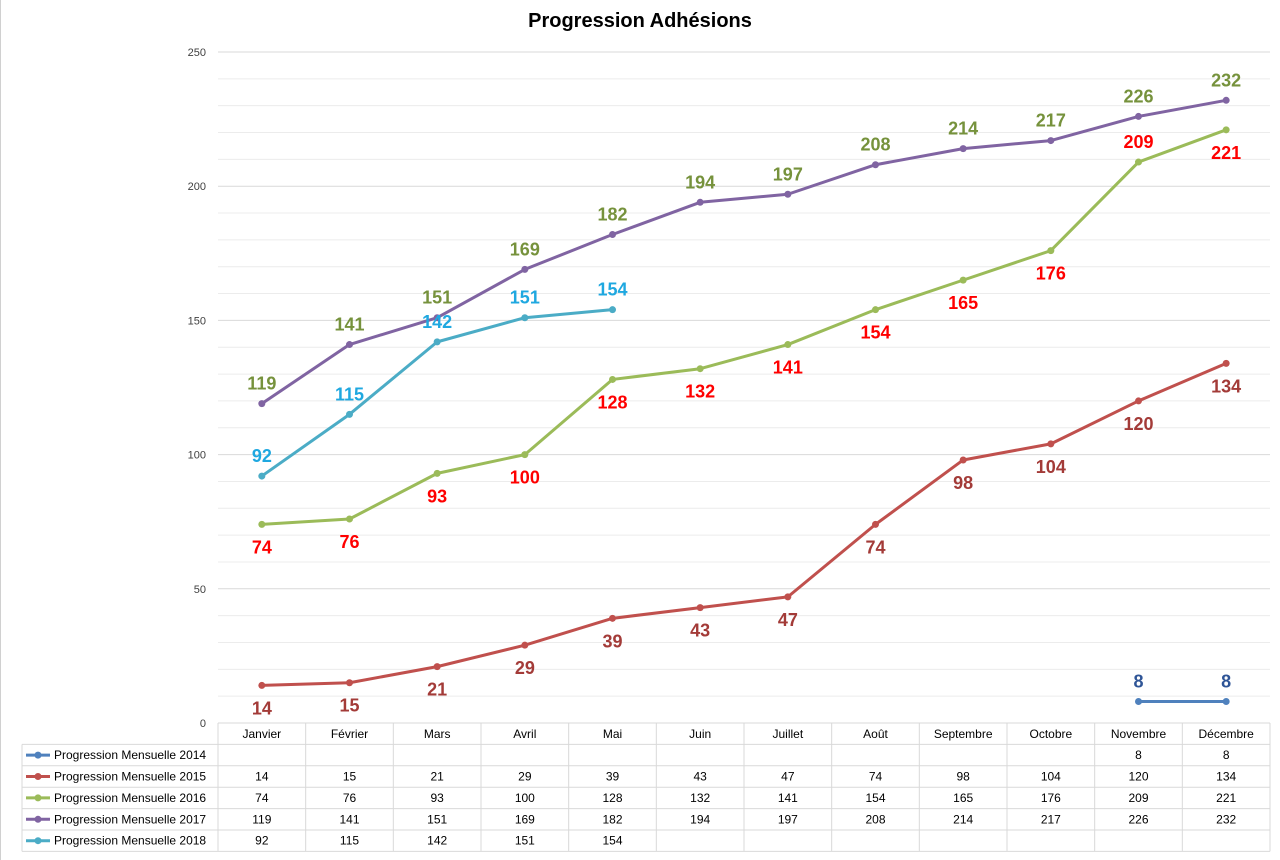 This screenshot has height=860, width=1280. Describe the element at coordinates (612, 215) in the screenshot. I see `data-label: 182` at that location.